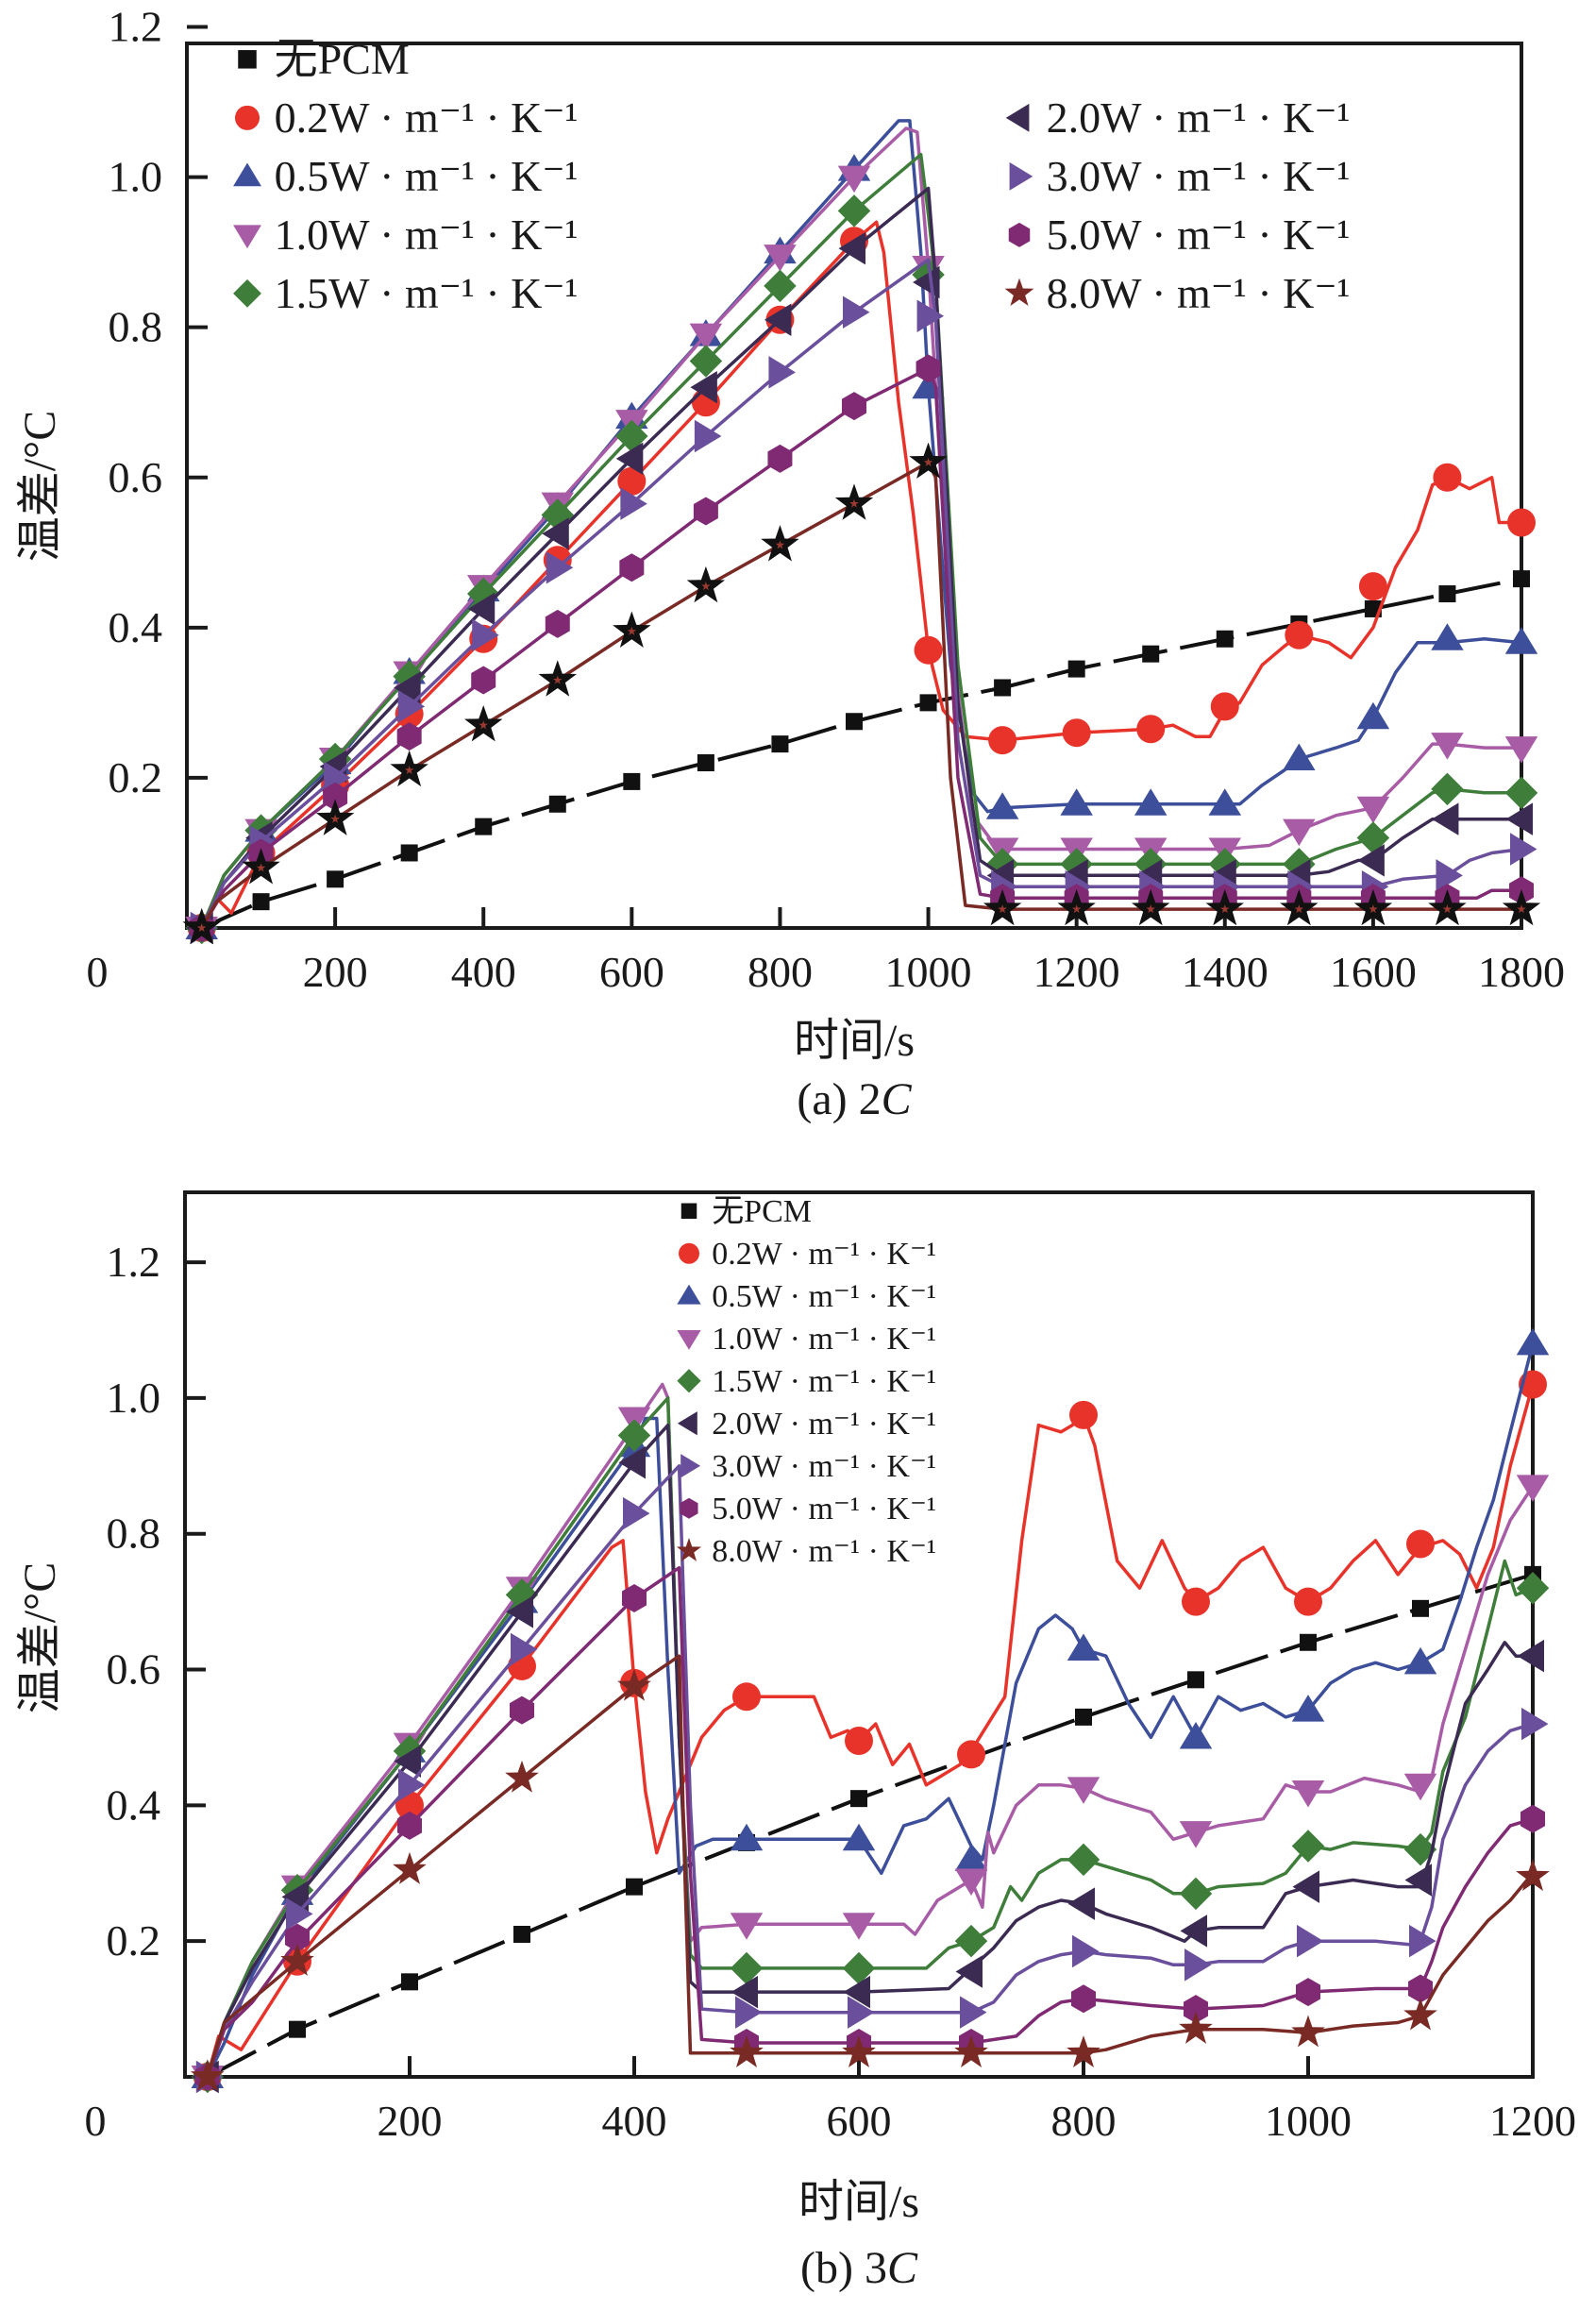 This screenshot has width=1596, height=2311. What do you see at coordinates (928, 972) in the screenshot?
I see `x-tick-label: 1000` at bounding box center [928, 972].